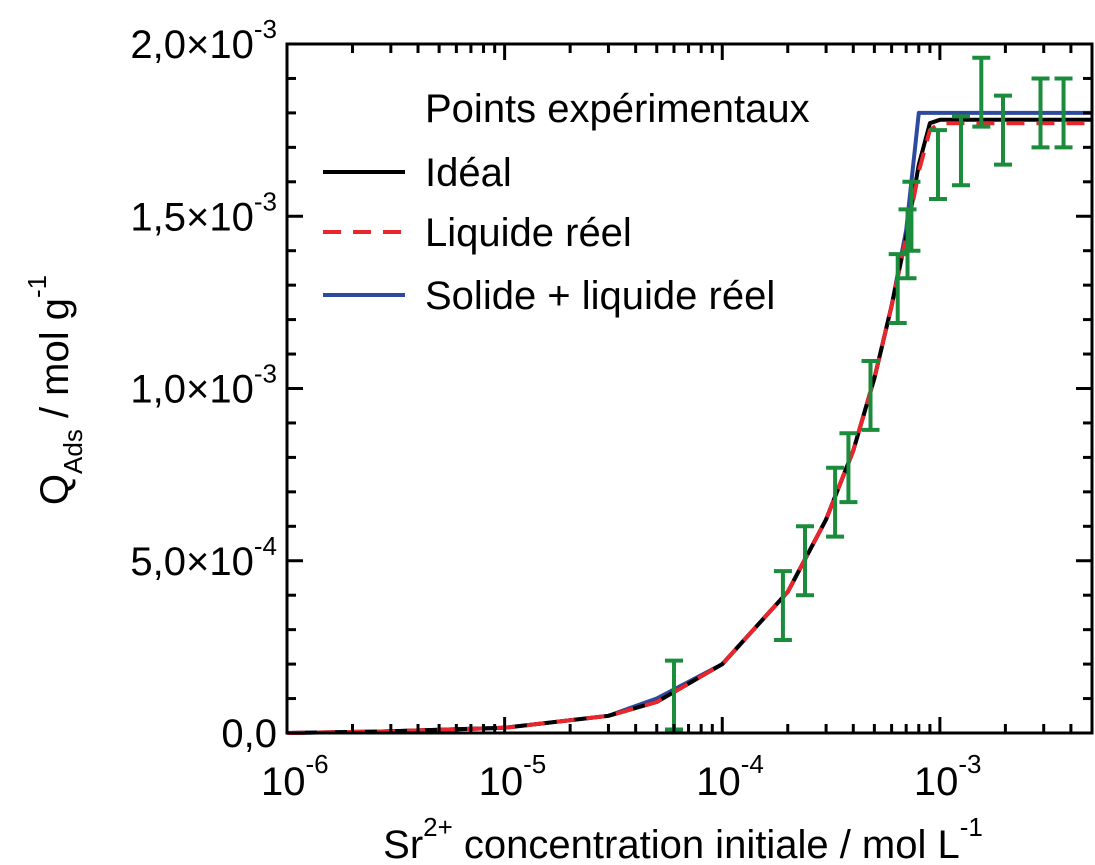 Image resolution: width=1095 pixels, height=865 pixels. What do you see at coordinates (706, 844) in the screenshot?
I see `x-axis-text: concentration initiale / mol L` at bounding box center [706, 844].